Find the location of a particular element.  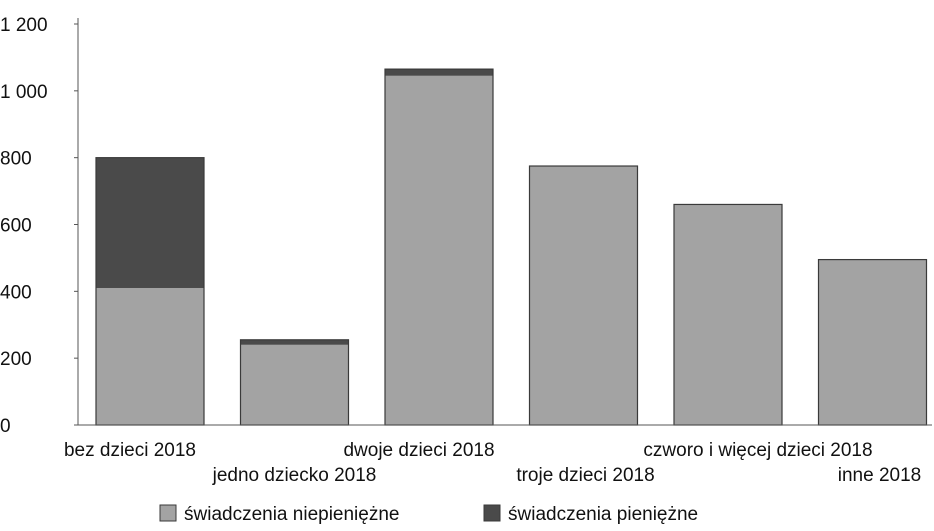

category-label: troje dzieci 2018 is located at coordinates (585, 475).